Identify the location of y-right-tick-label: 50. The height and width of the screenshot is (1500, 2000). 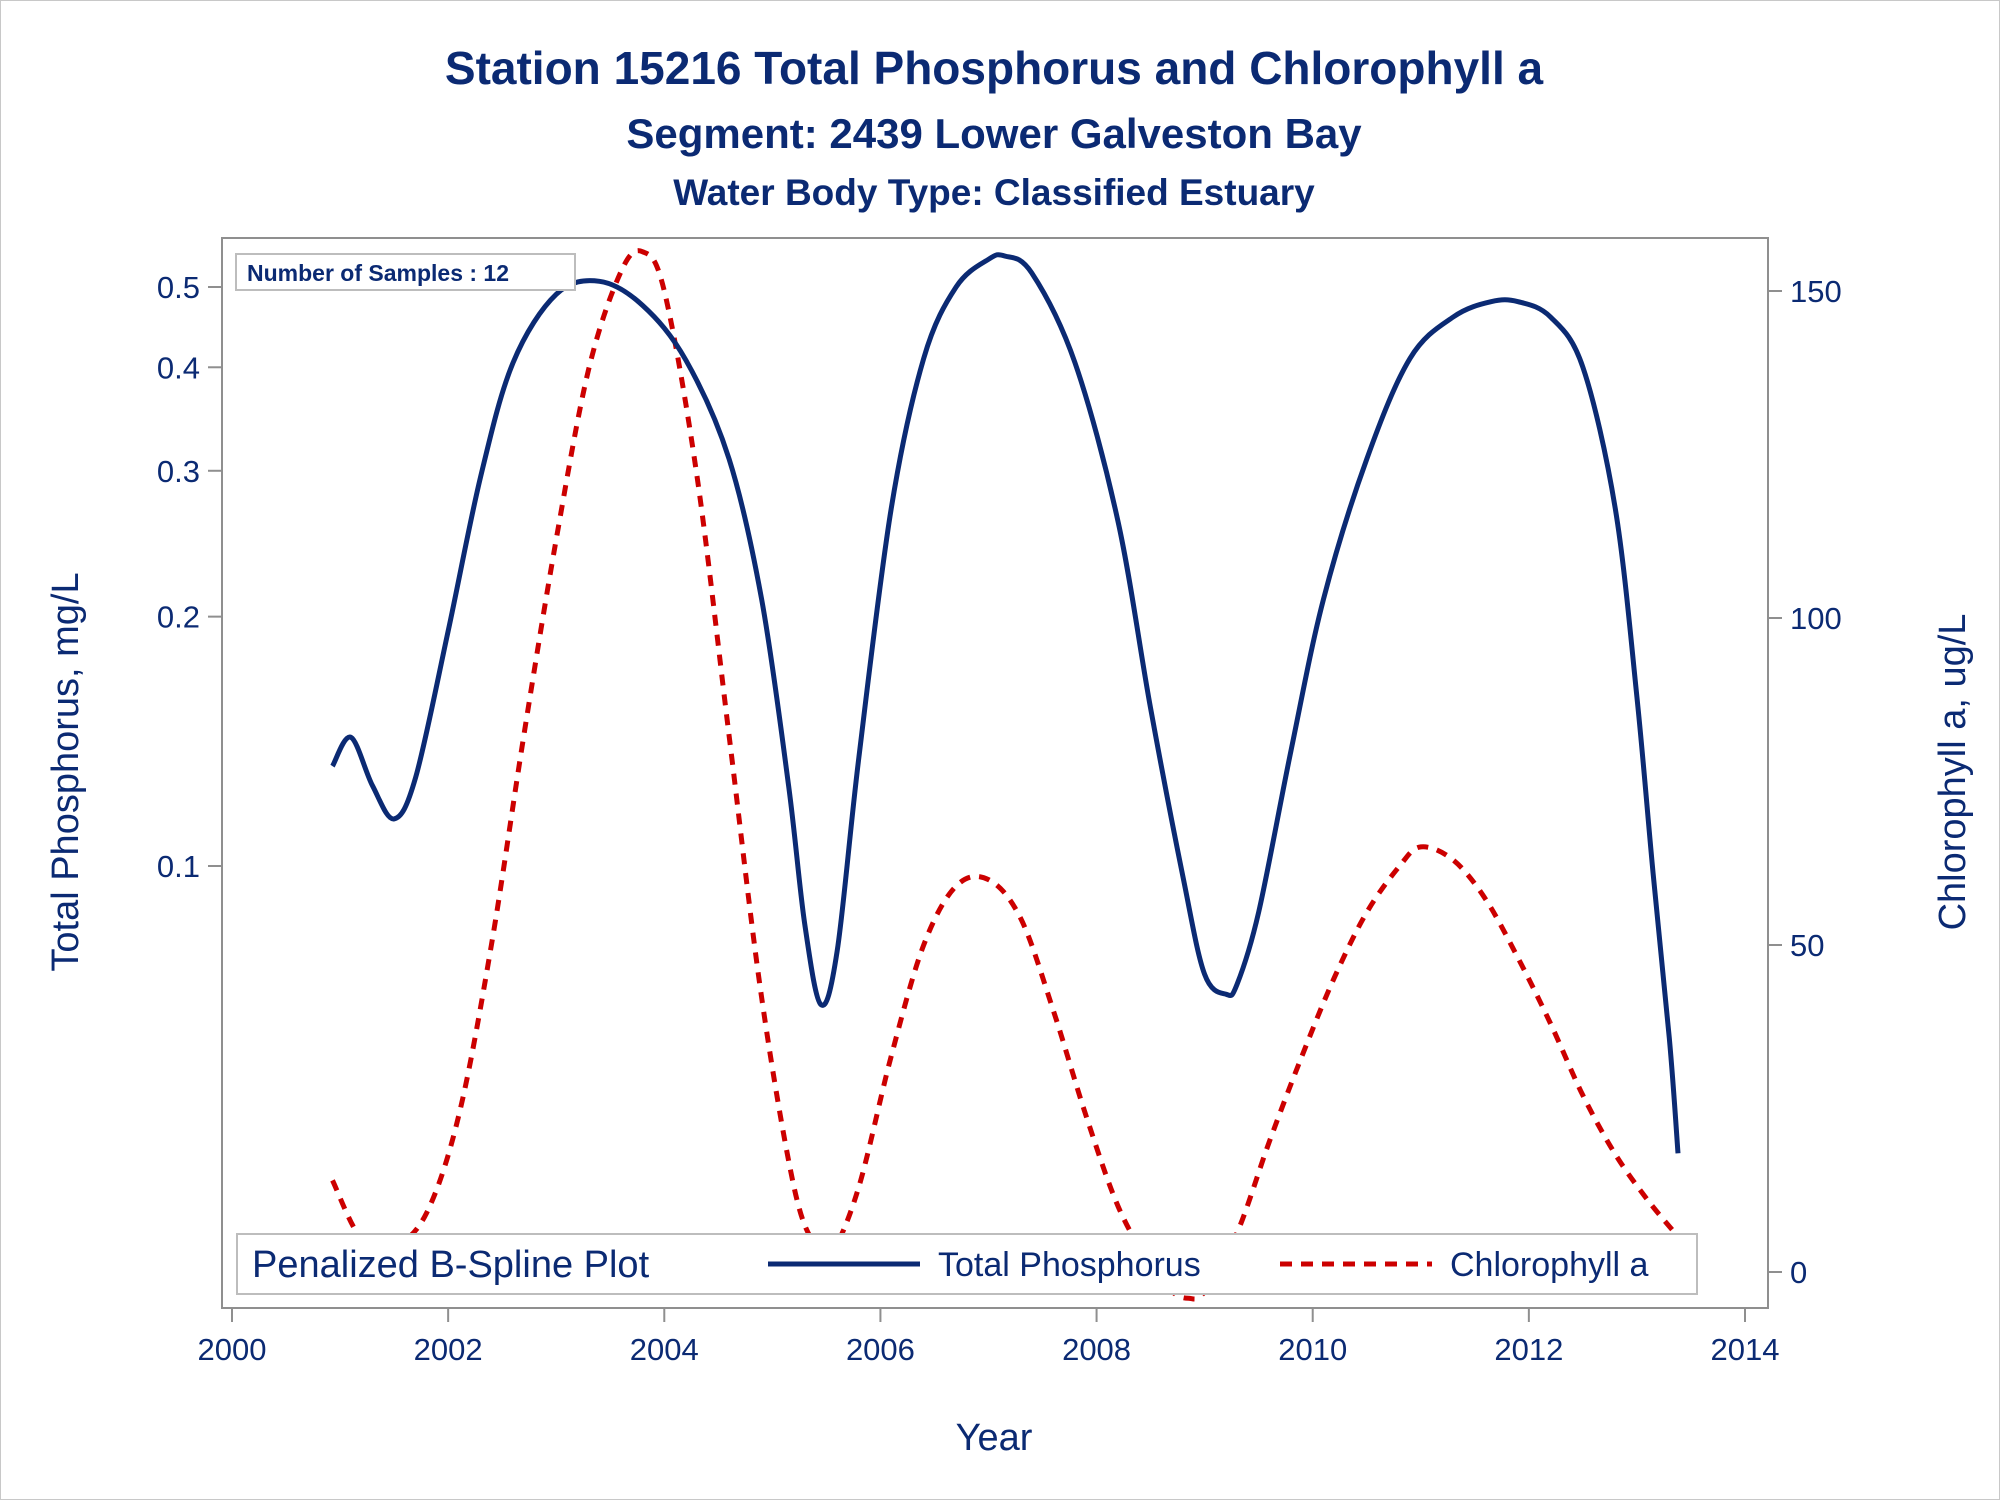
(1807, 945).